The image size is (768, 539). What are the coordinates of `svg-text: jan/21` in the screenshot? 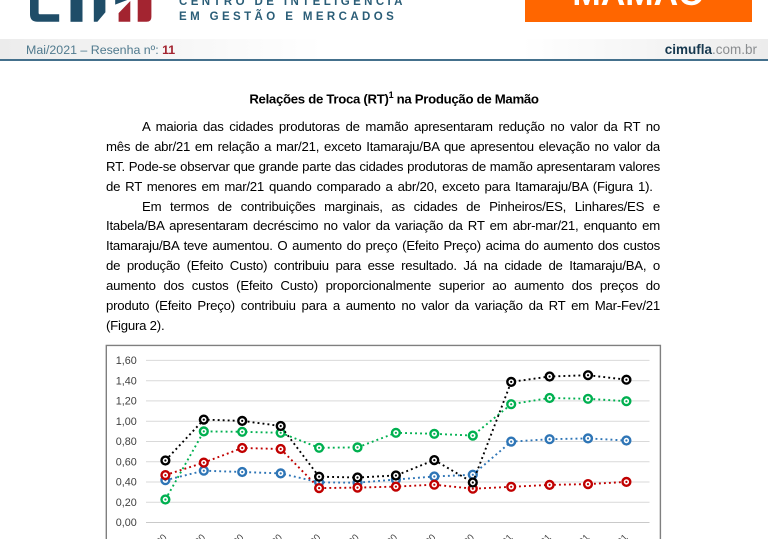 It's located at (502, 535).